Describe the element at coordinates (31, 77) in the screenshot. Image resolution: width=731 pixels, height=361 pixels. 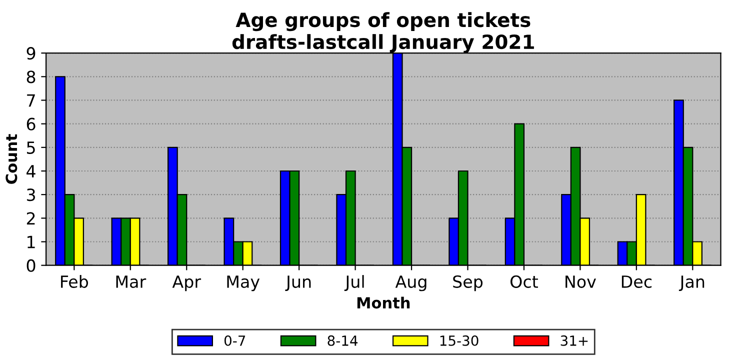
I see `y-tick-label: 8` at that location.